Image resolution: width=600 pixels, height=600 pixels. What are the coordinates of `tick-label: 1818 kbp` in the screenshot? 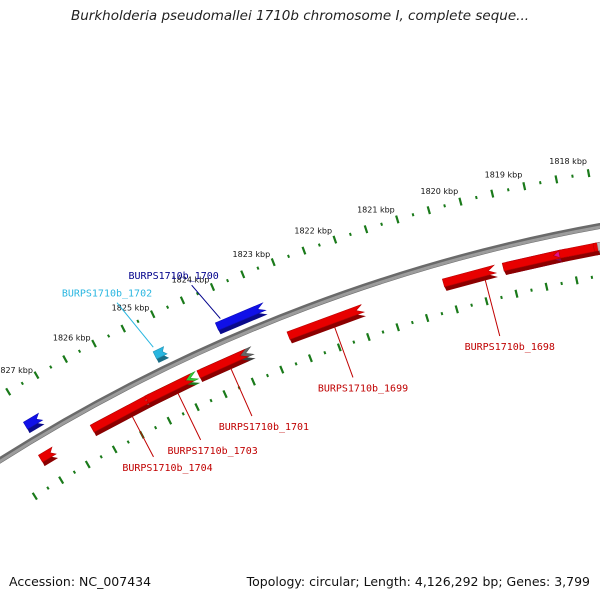 It's located at (568, 161).